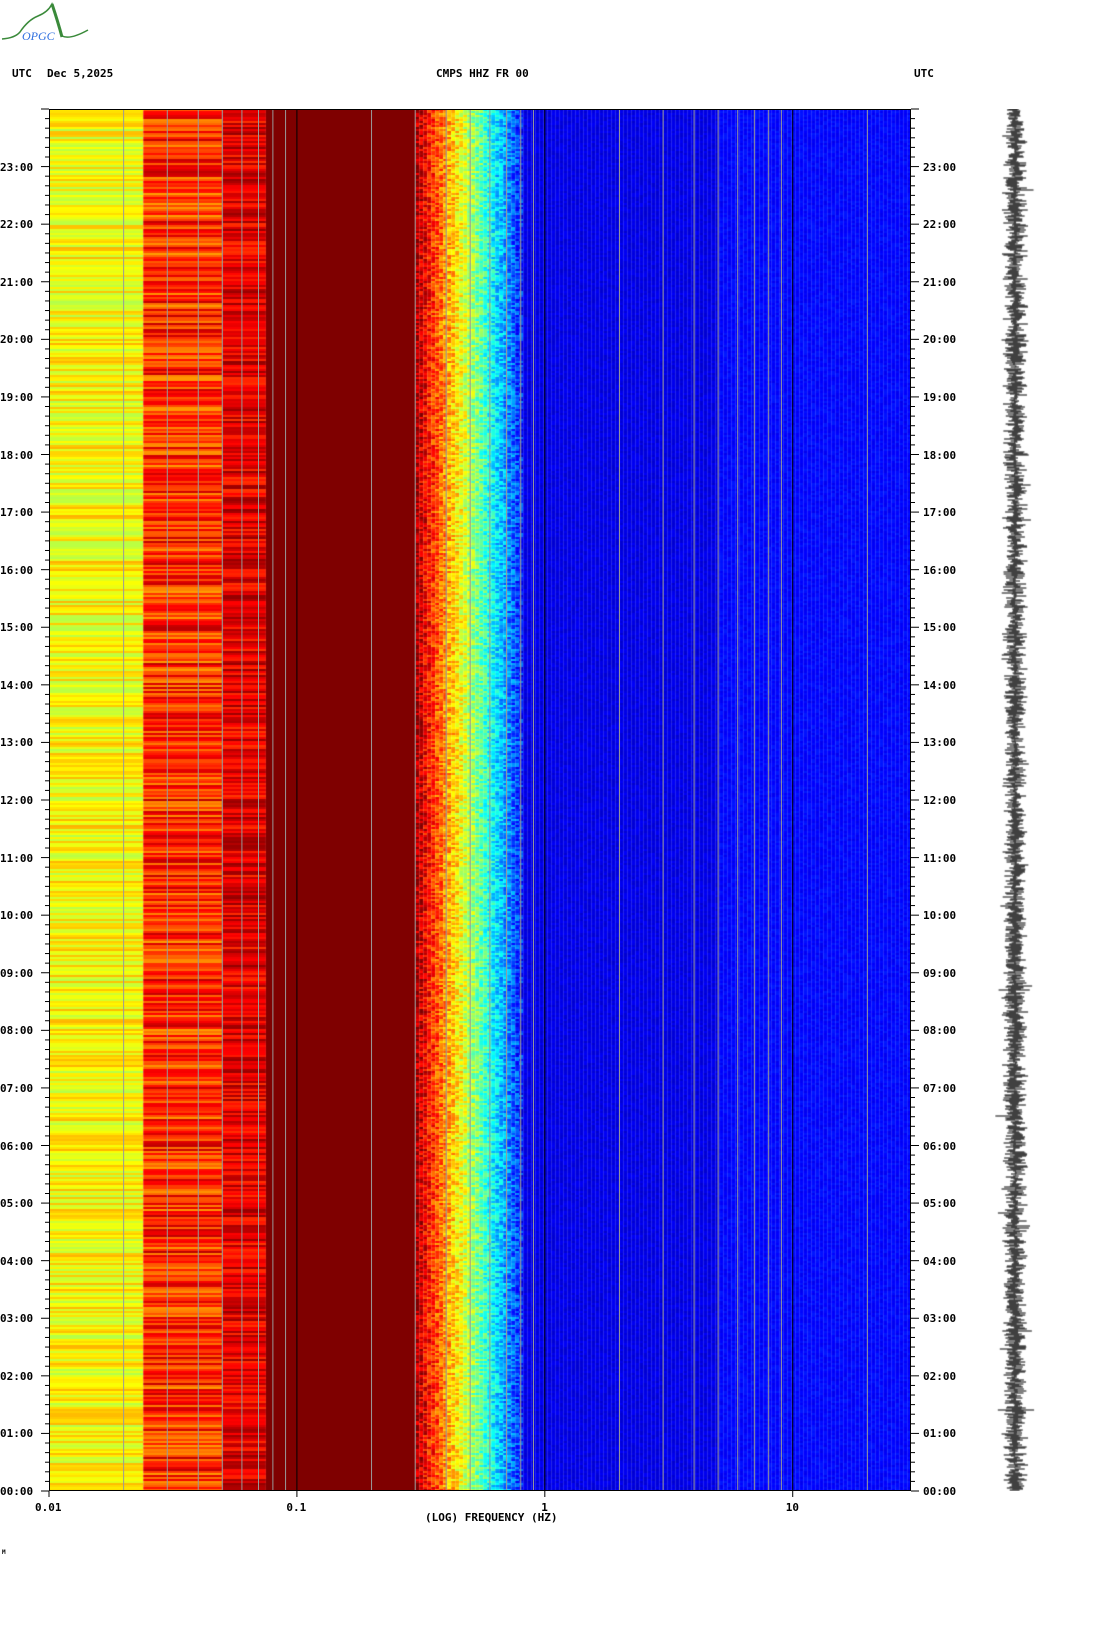  Describe the element at coordinates (17, 1204) in the screenshot. I see `y-tick-label-left: 05:00` at that location.